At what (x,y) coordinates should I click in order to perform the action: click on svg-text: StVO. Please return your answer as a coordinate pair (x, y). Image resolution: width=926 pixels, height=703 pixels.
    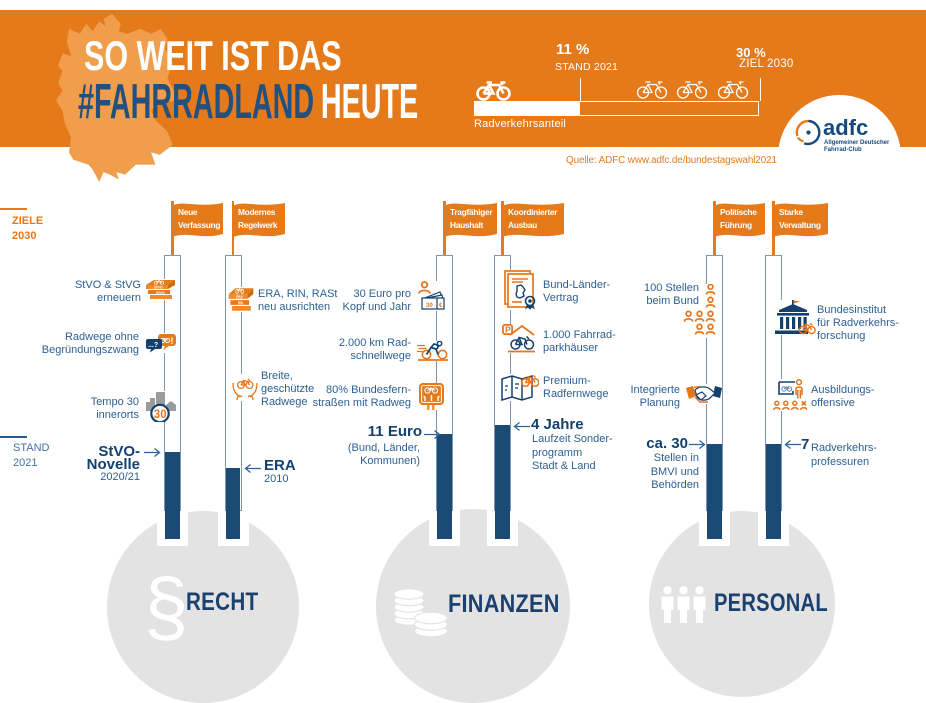
    Looking at the image, I should click on (158, 288).